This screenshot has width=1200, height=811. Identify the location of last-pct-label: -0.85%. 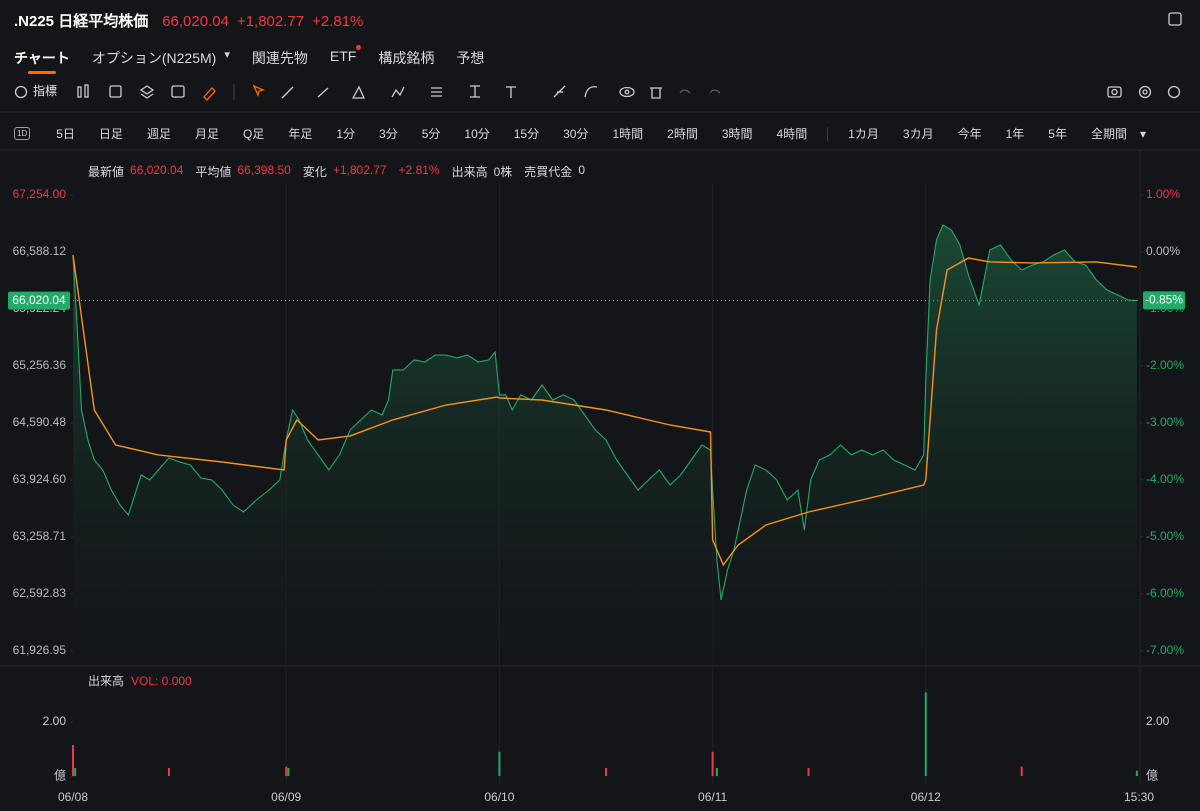
(1164, 300).